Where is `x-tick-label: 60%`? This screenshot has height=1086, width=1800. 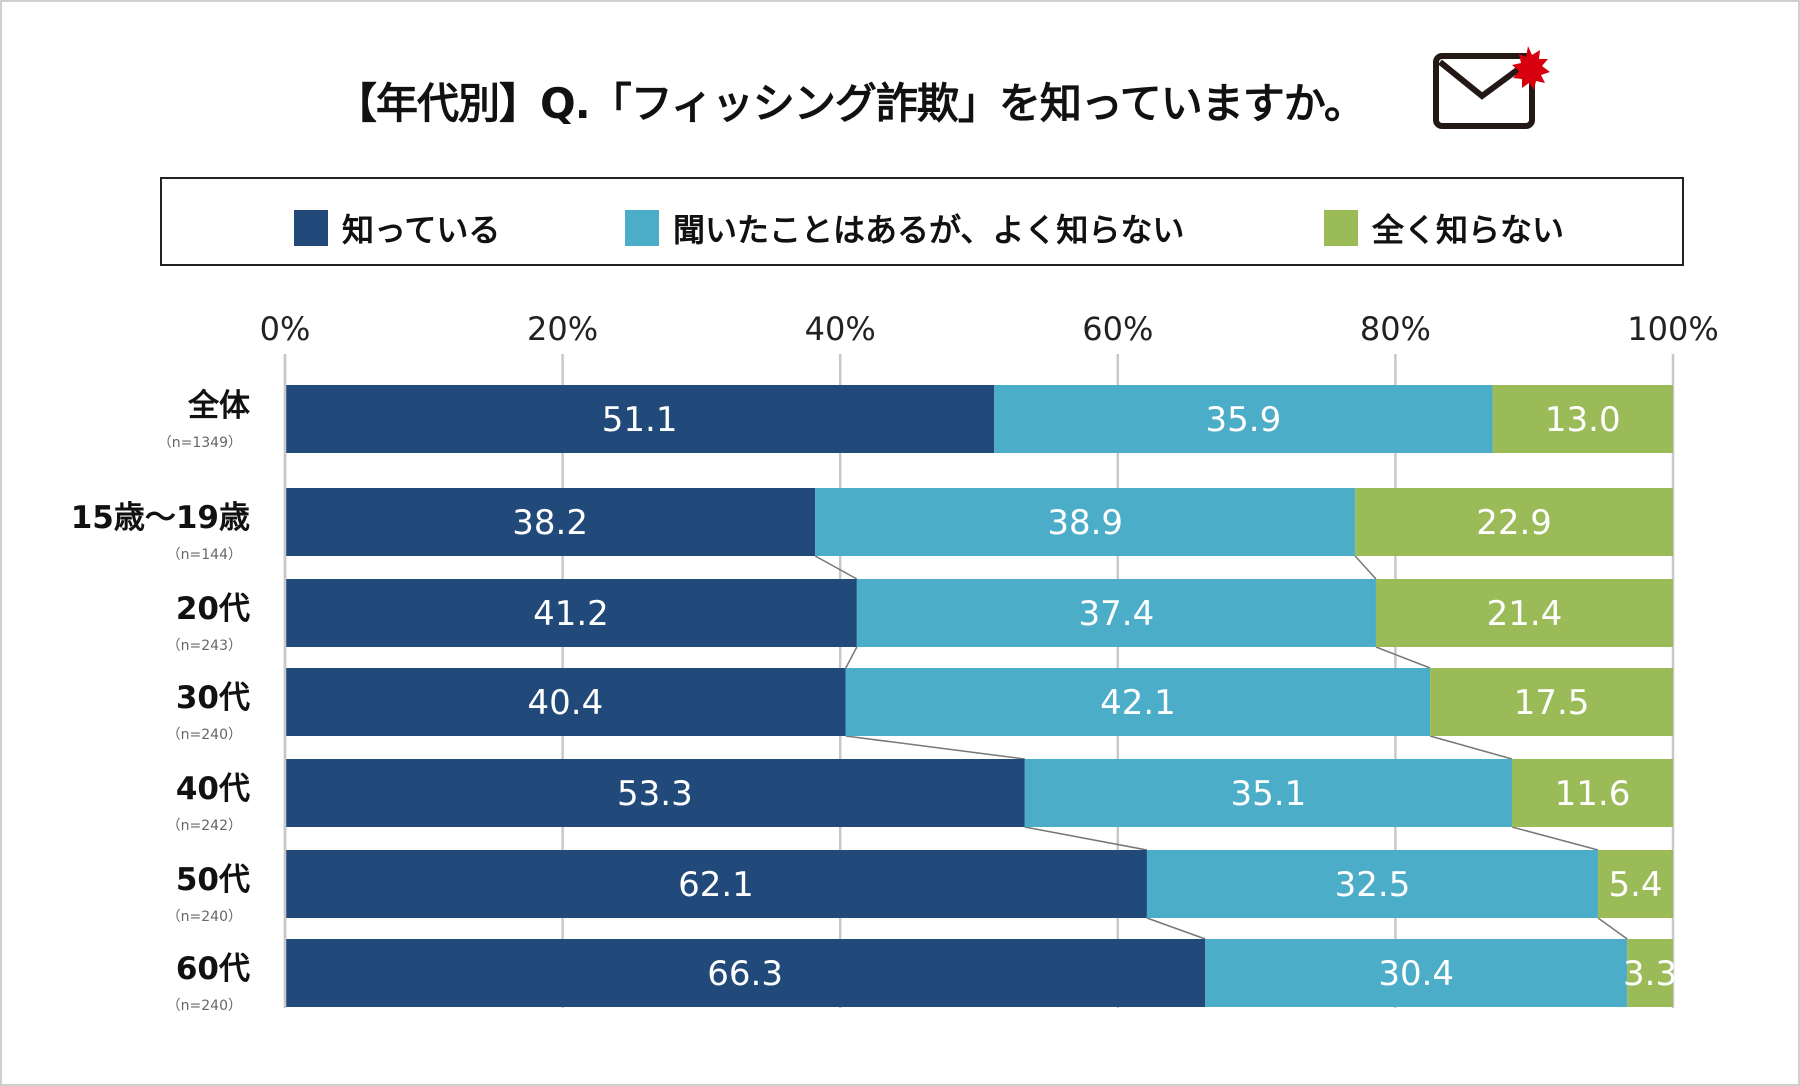 x-tick-label: 60% is located at coordinates (1117, 329).